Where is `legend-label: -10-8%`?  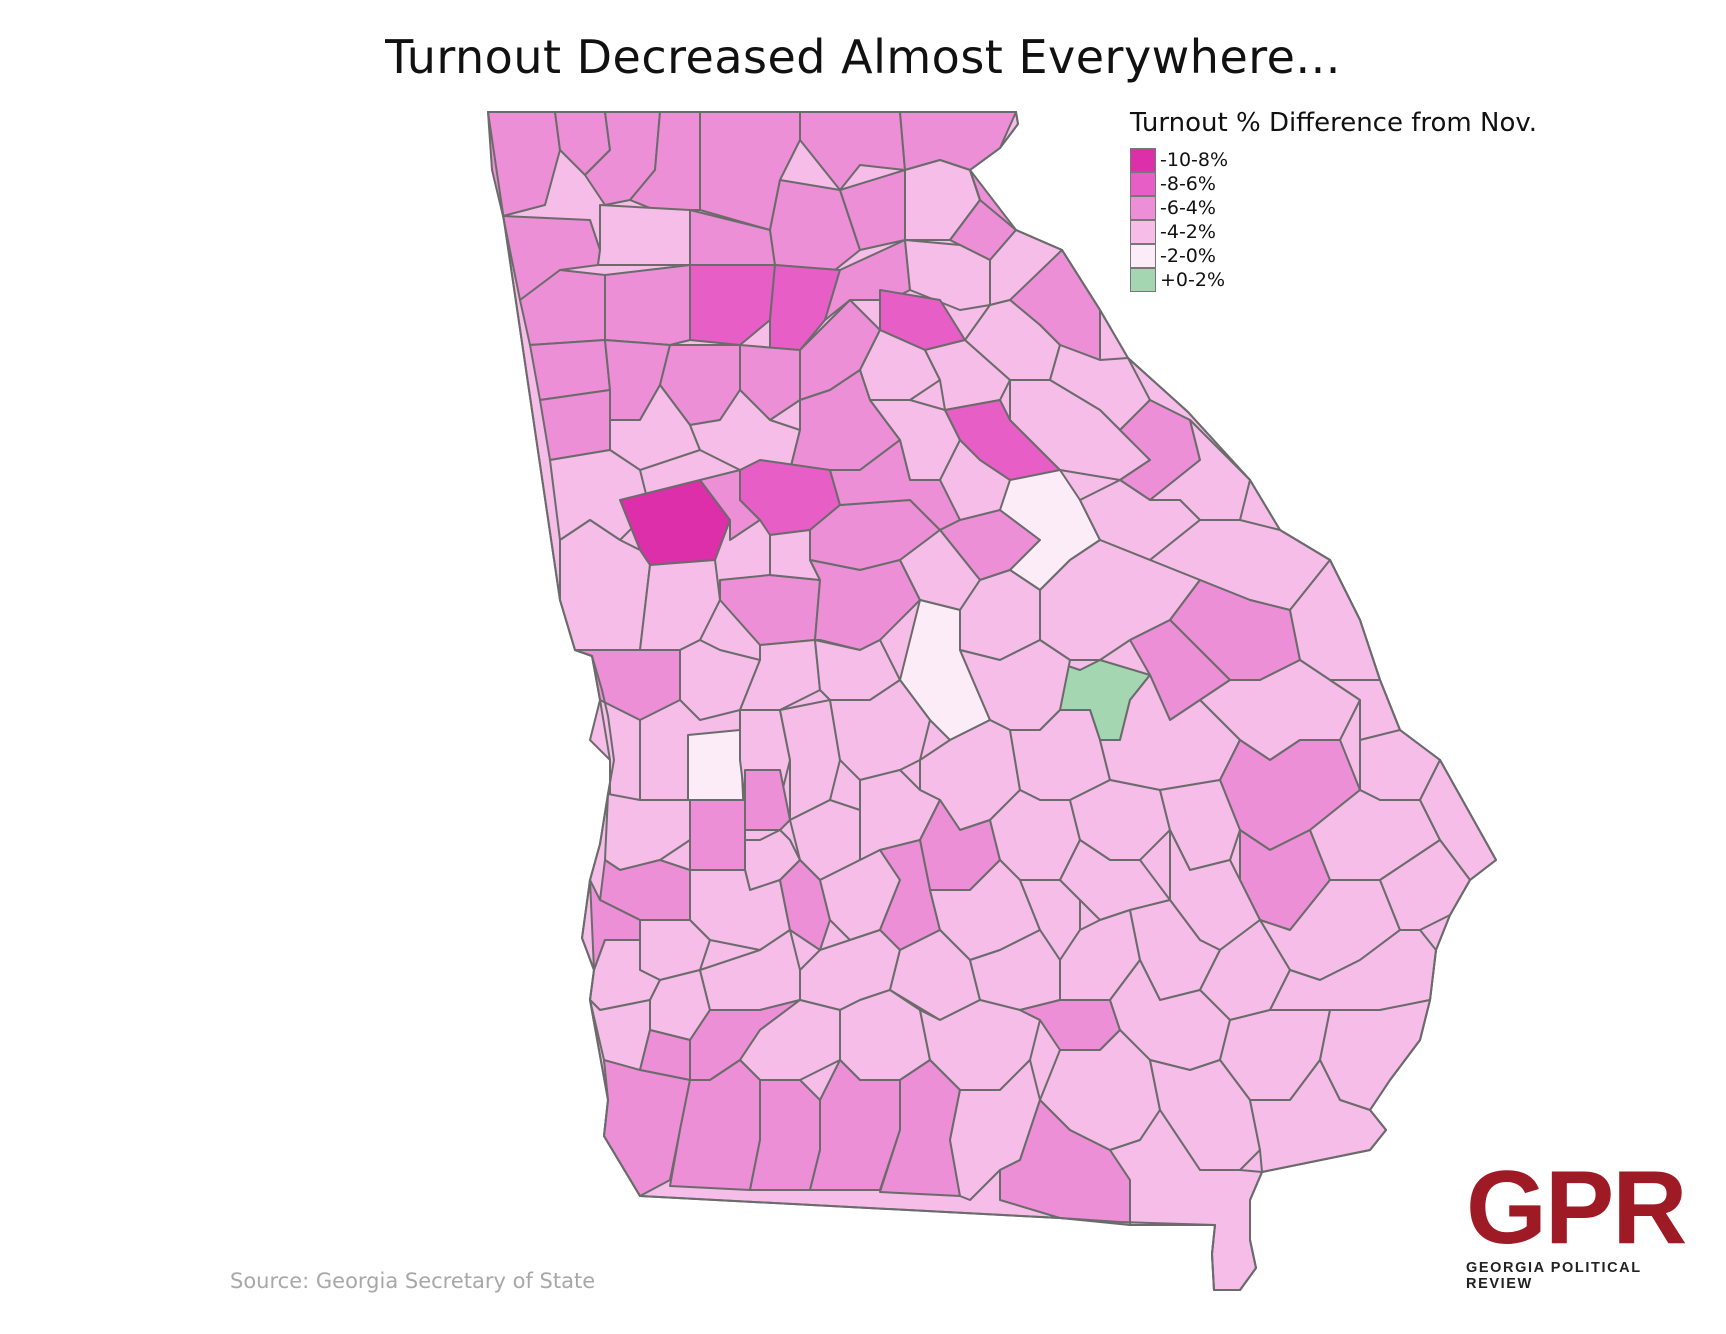 legend-label: -10-8% is located at coordinates (1194, 160).